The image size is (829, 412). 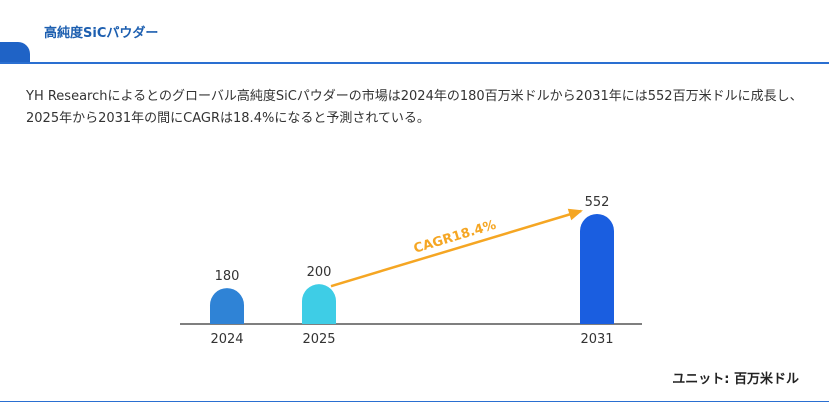 What do you see at coordinates (15, 52) in the screenshot?
I see `header-tab-accent` at bounding box center [15, 52].